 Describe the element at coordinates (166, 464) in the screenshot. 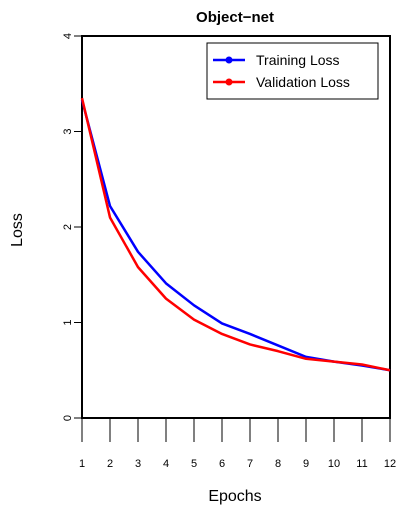

I see `x-tick-label: 4` at that location.